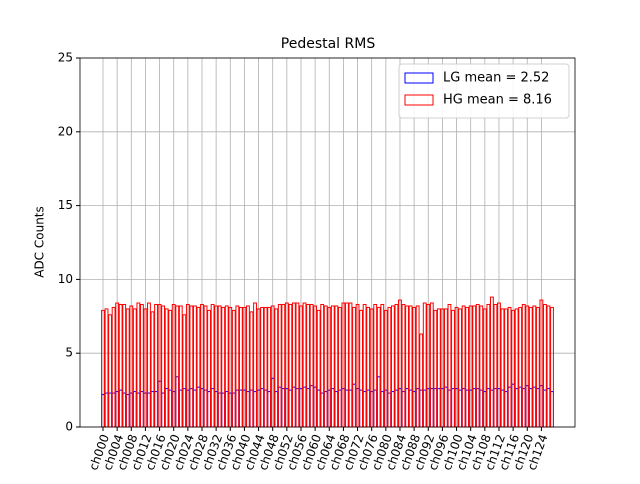  What do you see at coordinates (40, 242) in the screenshot?
I see `y-axis-label: ADC Counts` at bounding box center [40, 242].